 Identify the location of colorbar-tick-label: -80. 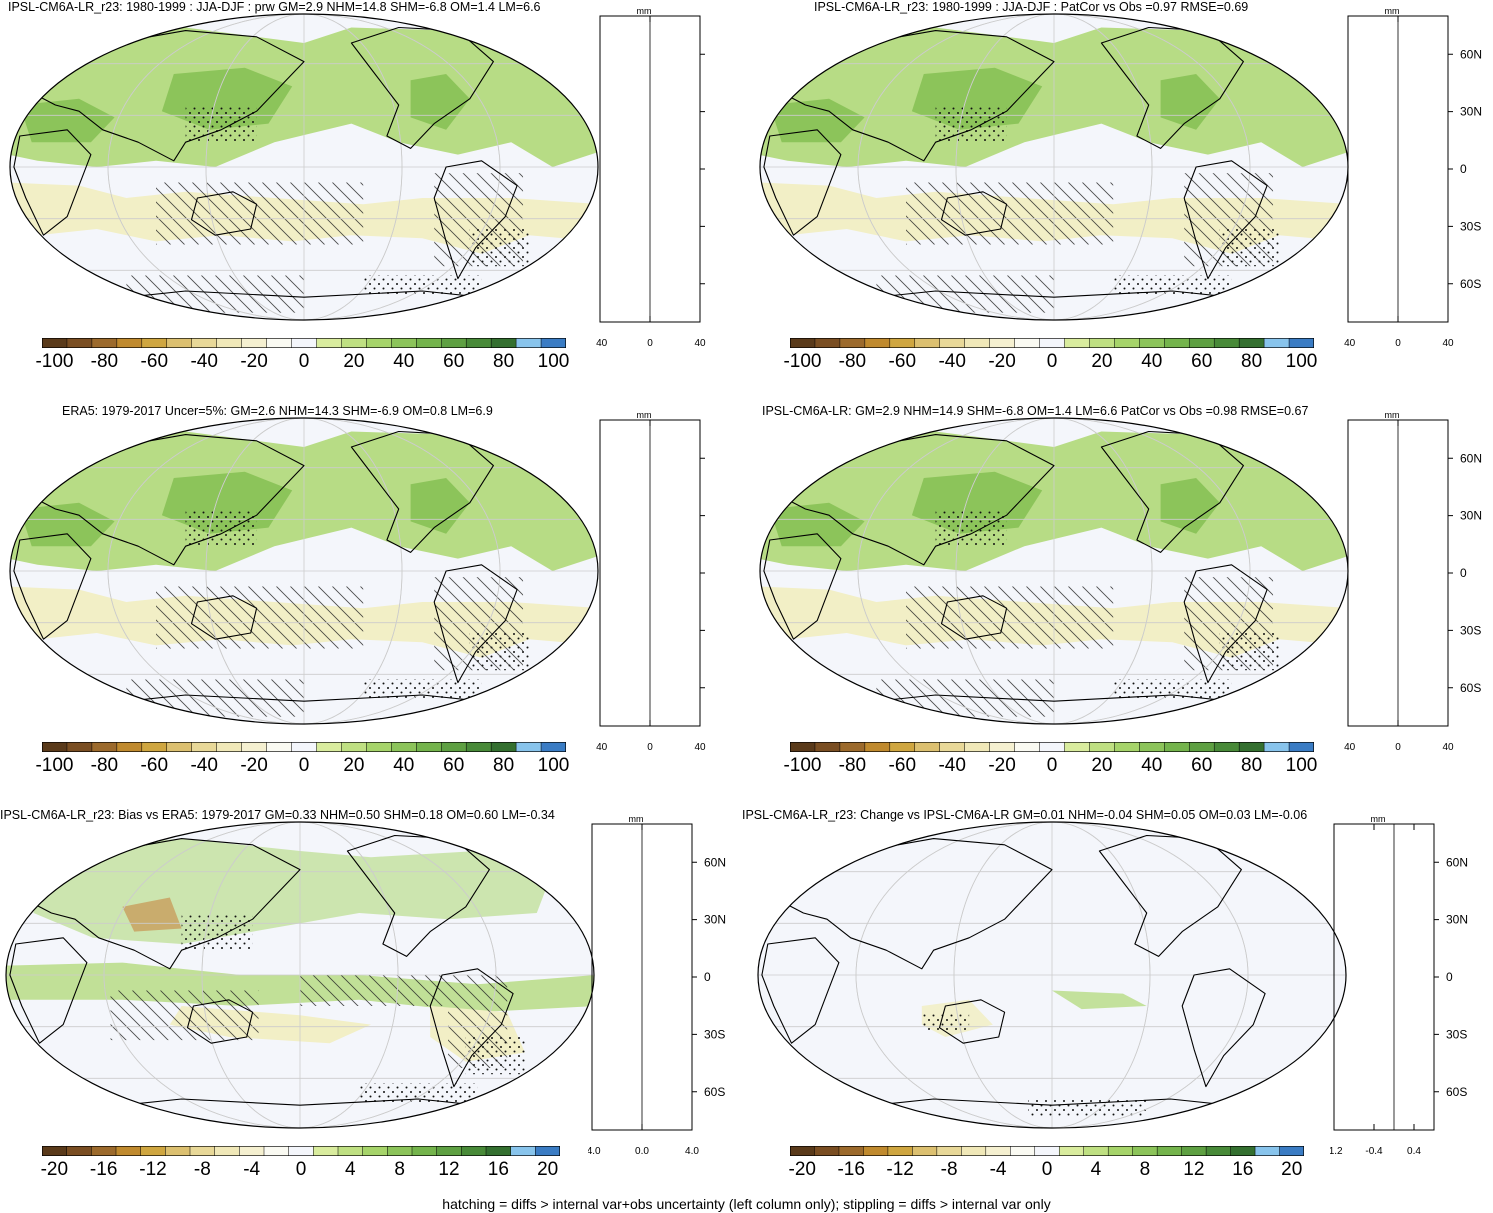
(104, 361).